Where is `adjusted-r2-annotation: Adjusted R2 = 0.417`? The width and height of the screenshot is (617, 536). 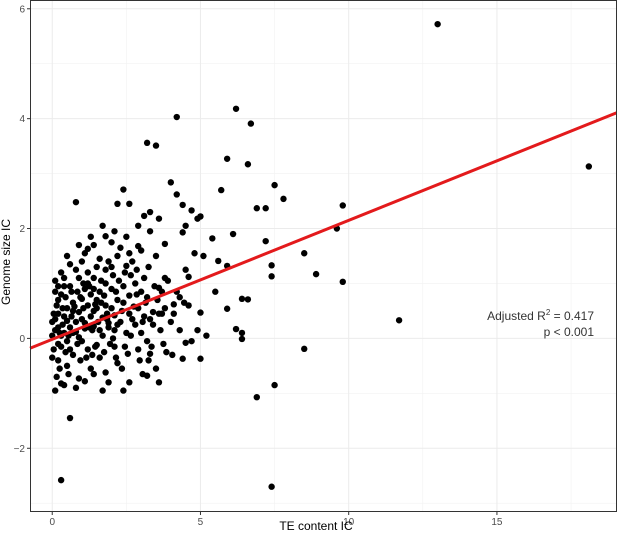 adjusted-r2-annotation: Adjusted R2 = 0.417 is located at coordinates (540, 315).